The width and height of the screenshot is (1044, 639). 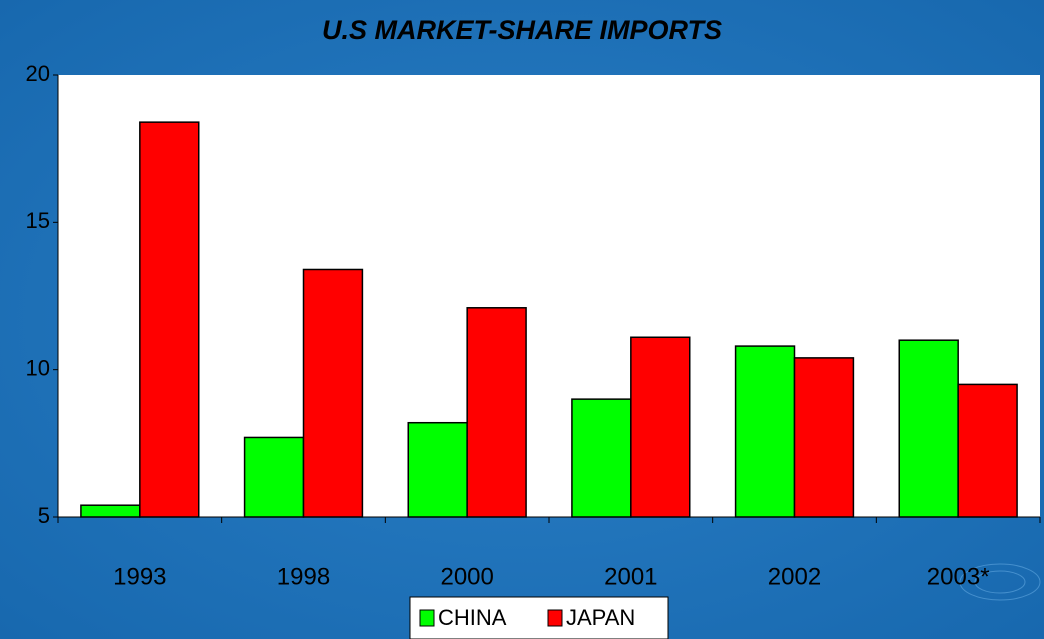 What do you see at coordinates (794, 576) in the screenshot?
I see `x-tick-label: 2002` at bounding box center [794, 576].